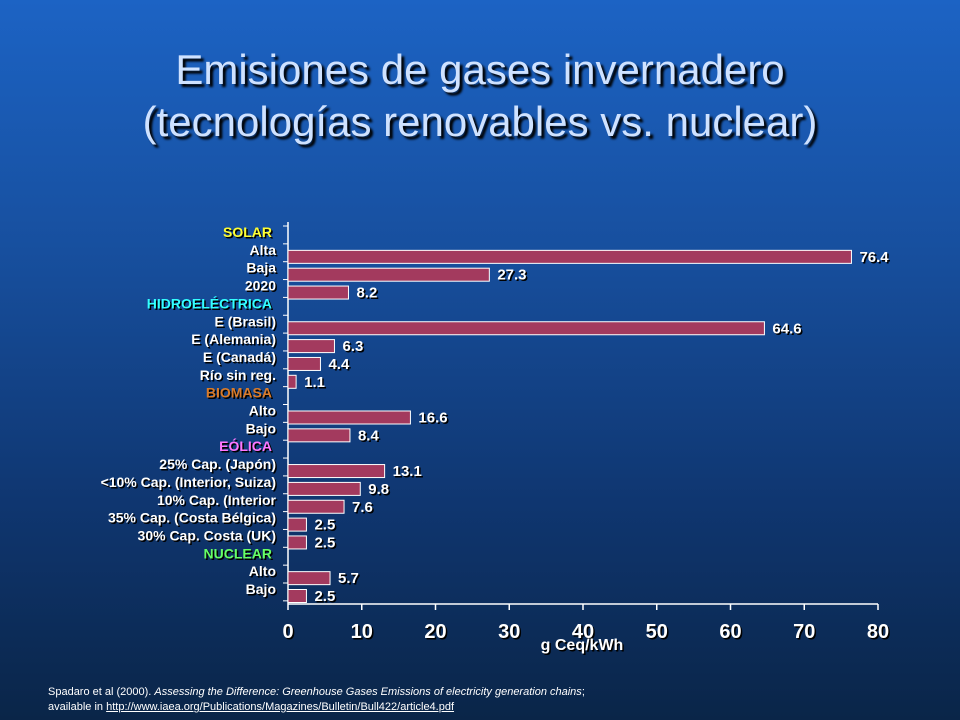  I want to click on category-label: E (Brasil), so click(245, 321).